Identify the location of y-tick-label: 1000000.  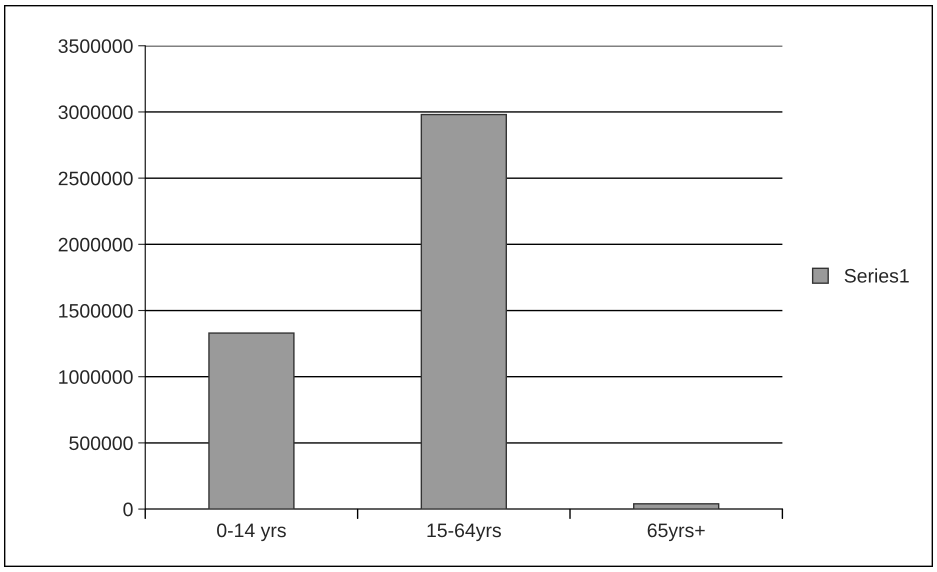
(96, 377).